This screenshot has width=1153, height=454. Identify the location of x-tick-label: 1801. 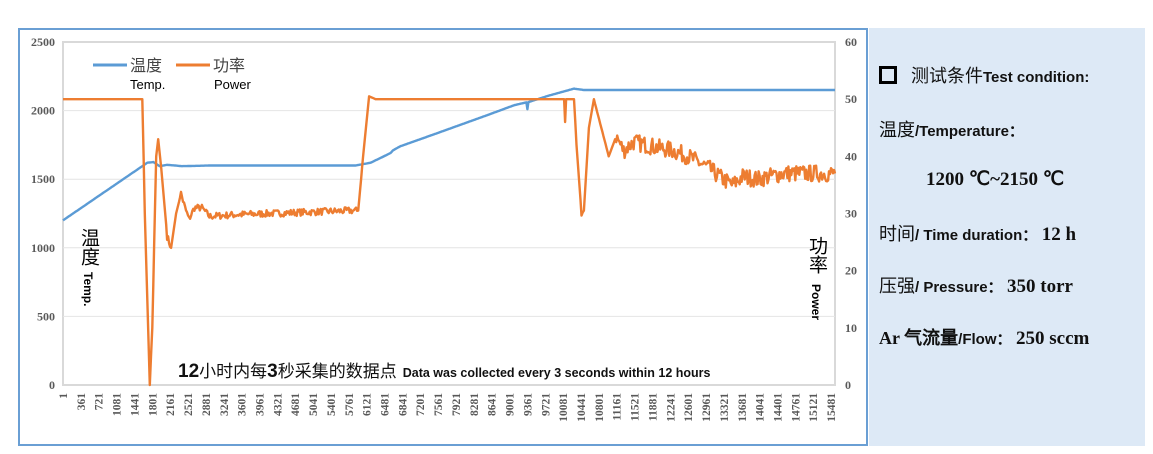
(153, 404).